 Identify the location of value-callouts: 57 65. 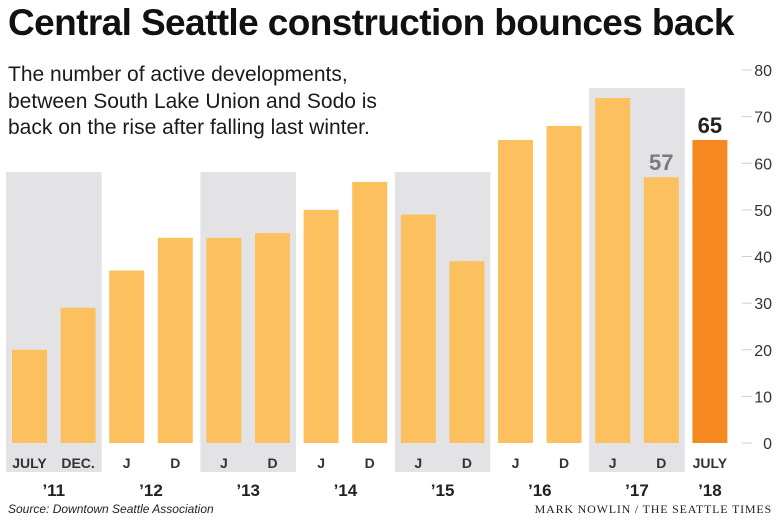
(685, 144).